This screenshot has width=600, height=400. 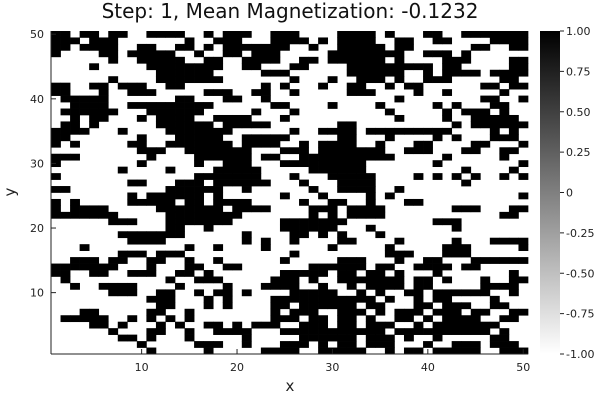 What do you see at coordinates (37, 163) in the screenshot?
I see `y-tick-label: 30` at bounding box center [37, 163].